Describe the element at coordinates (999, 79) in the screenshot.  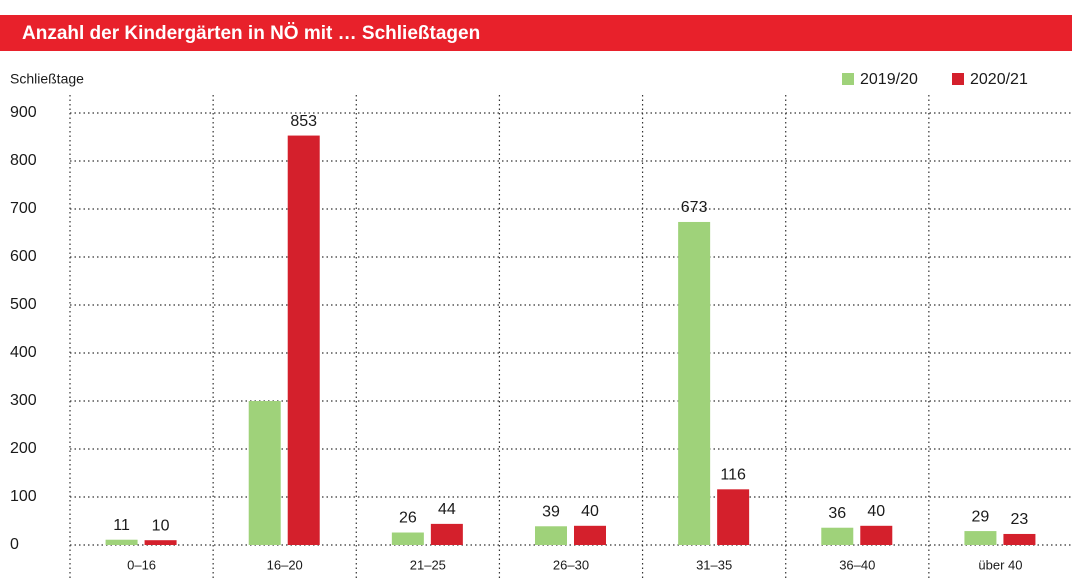
I see `legend-label: 2020/21` at that location.